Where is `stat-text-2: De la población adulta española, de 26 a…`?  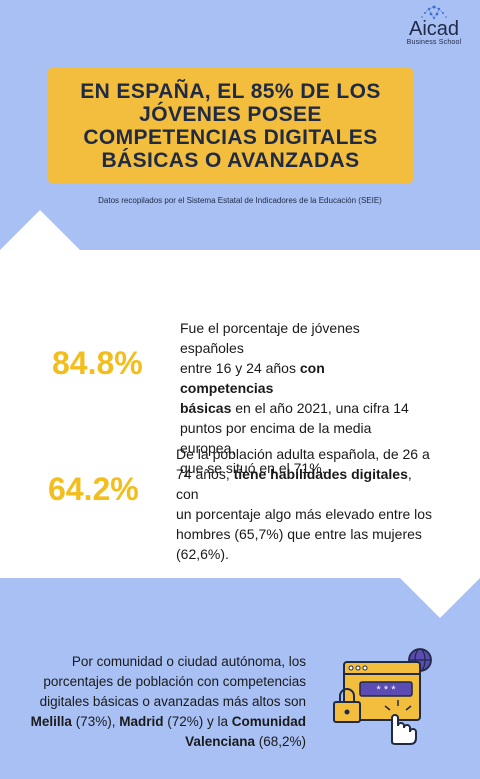 stat-text-2: De la población adulta española, de 26 a… is located at coordinates (304, 504).